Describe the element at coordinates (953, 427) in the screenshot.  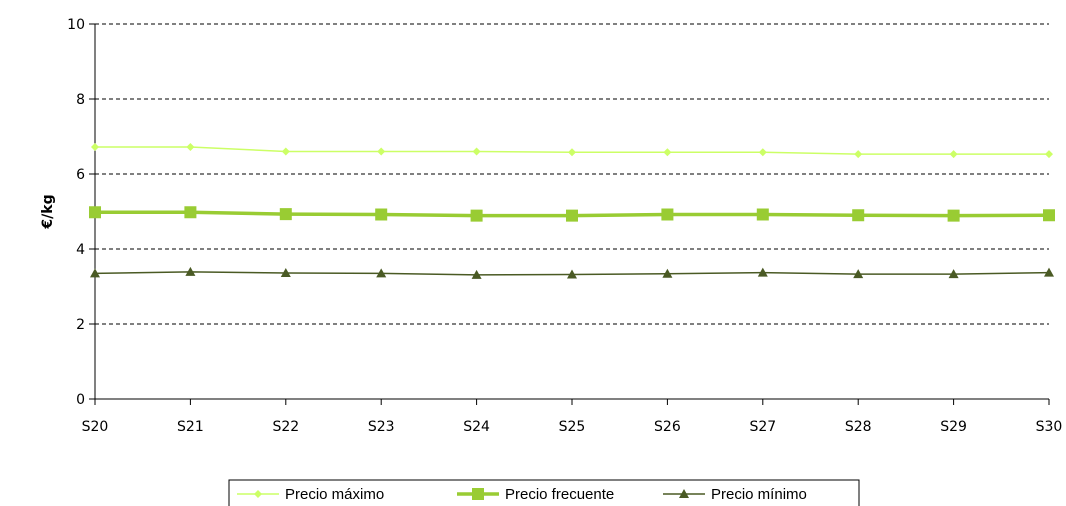
I see `x-tick-label: S29` at that location.